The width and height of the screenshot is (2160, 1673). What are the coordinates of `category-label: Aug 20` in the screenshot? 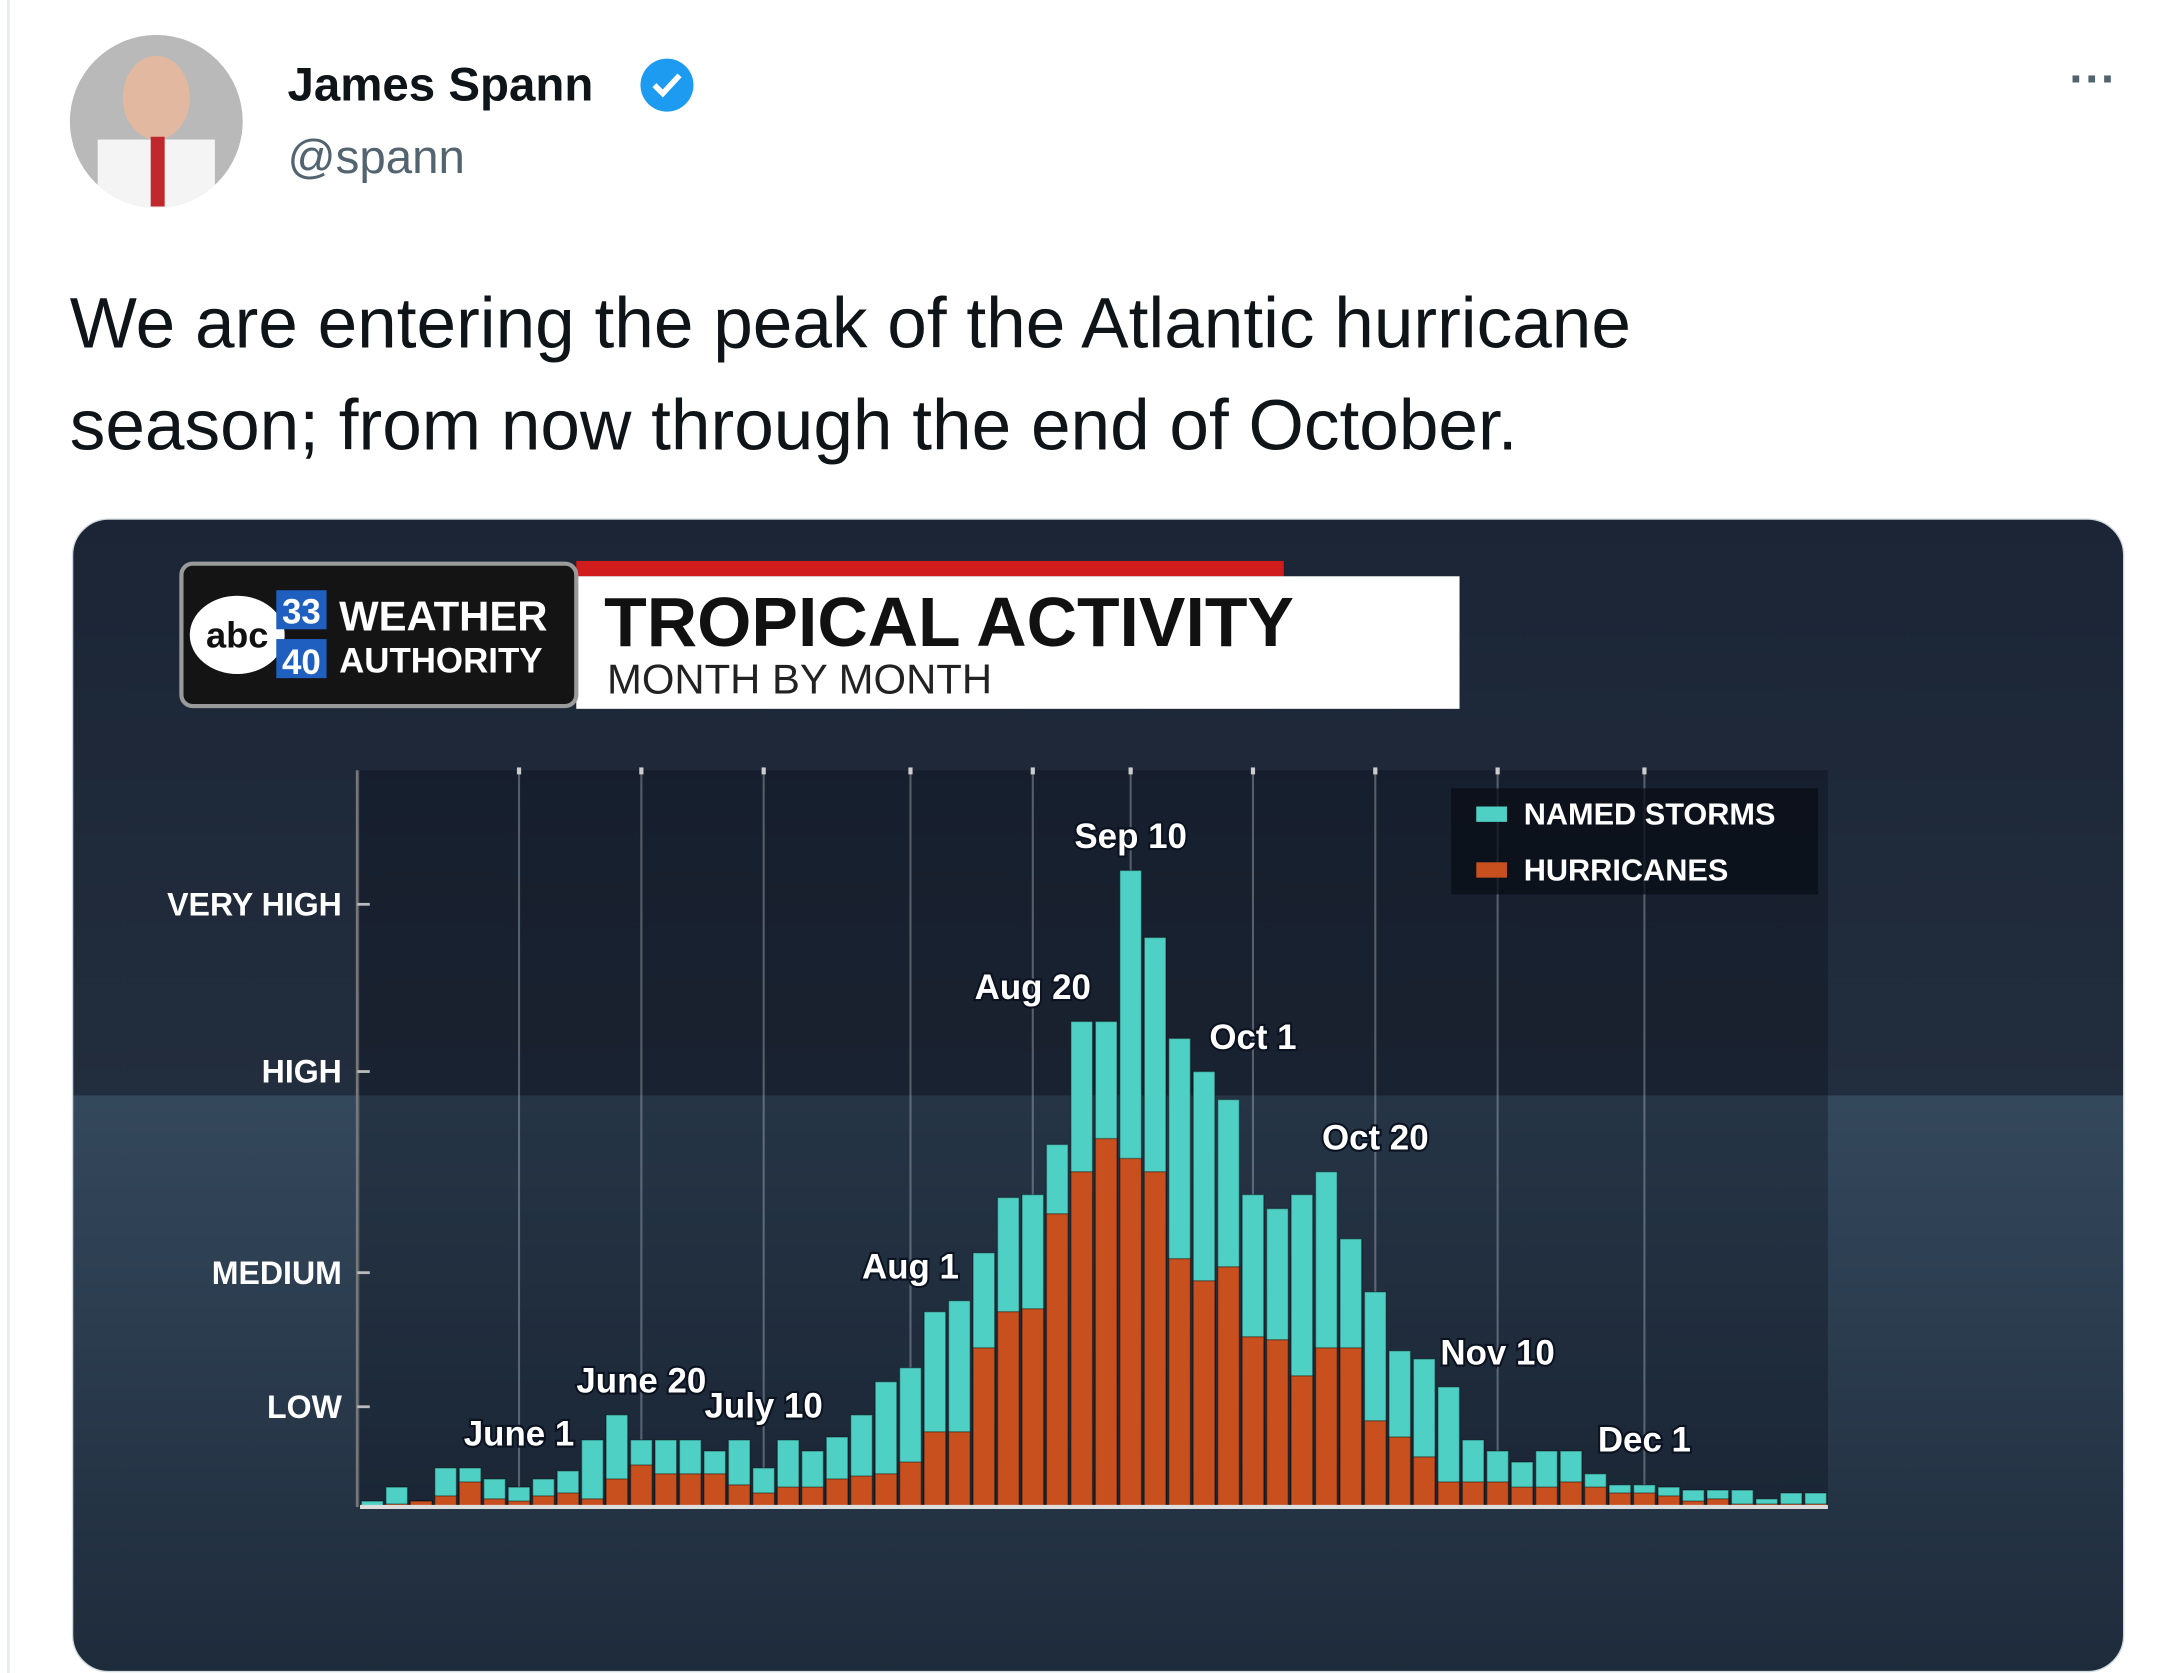 It's located at (1033, 987).